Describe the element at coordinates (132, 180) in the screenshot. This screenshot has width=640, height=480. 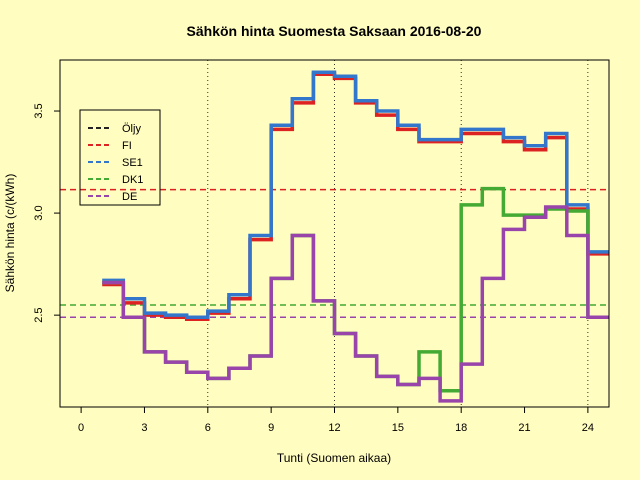
I see `legend-label-dk1: DK1` at that location.